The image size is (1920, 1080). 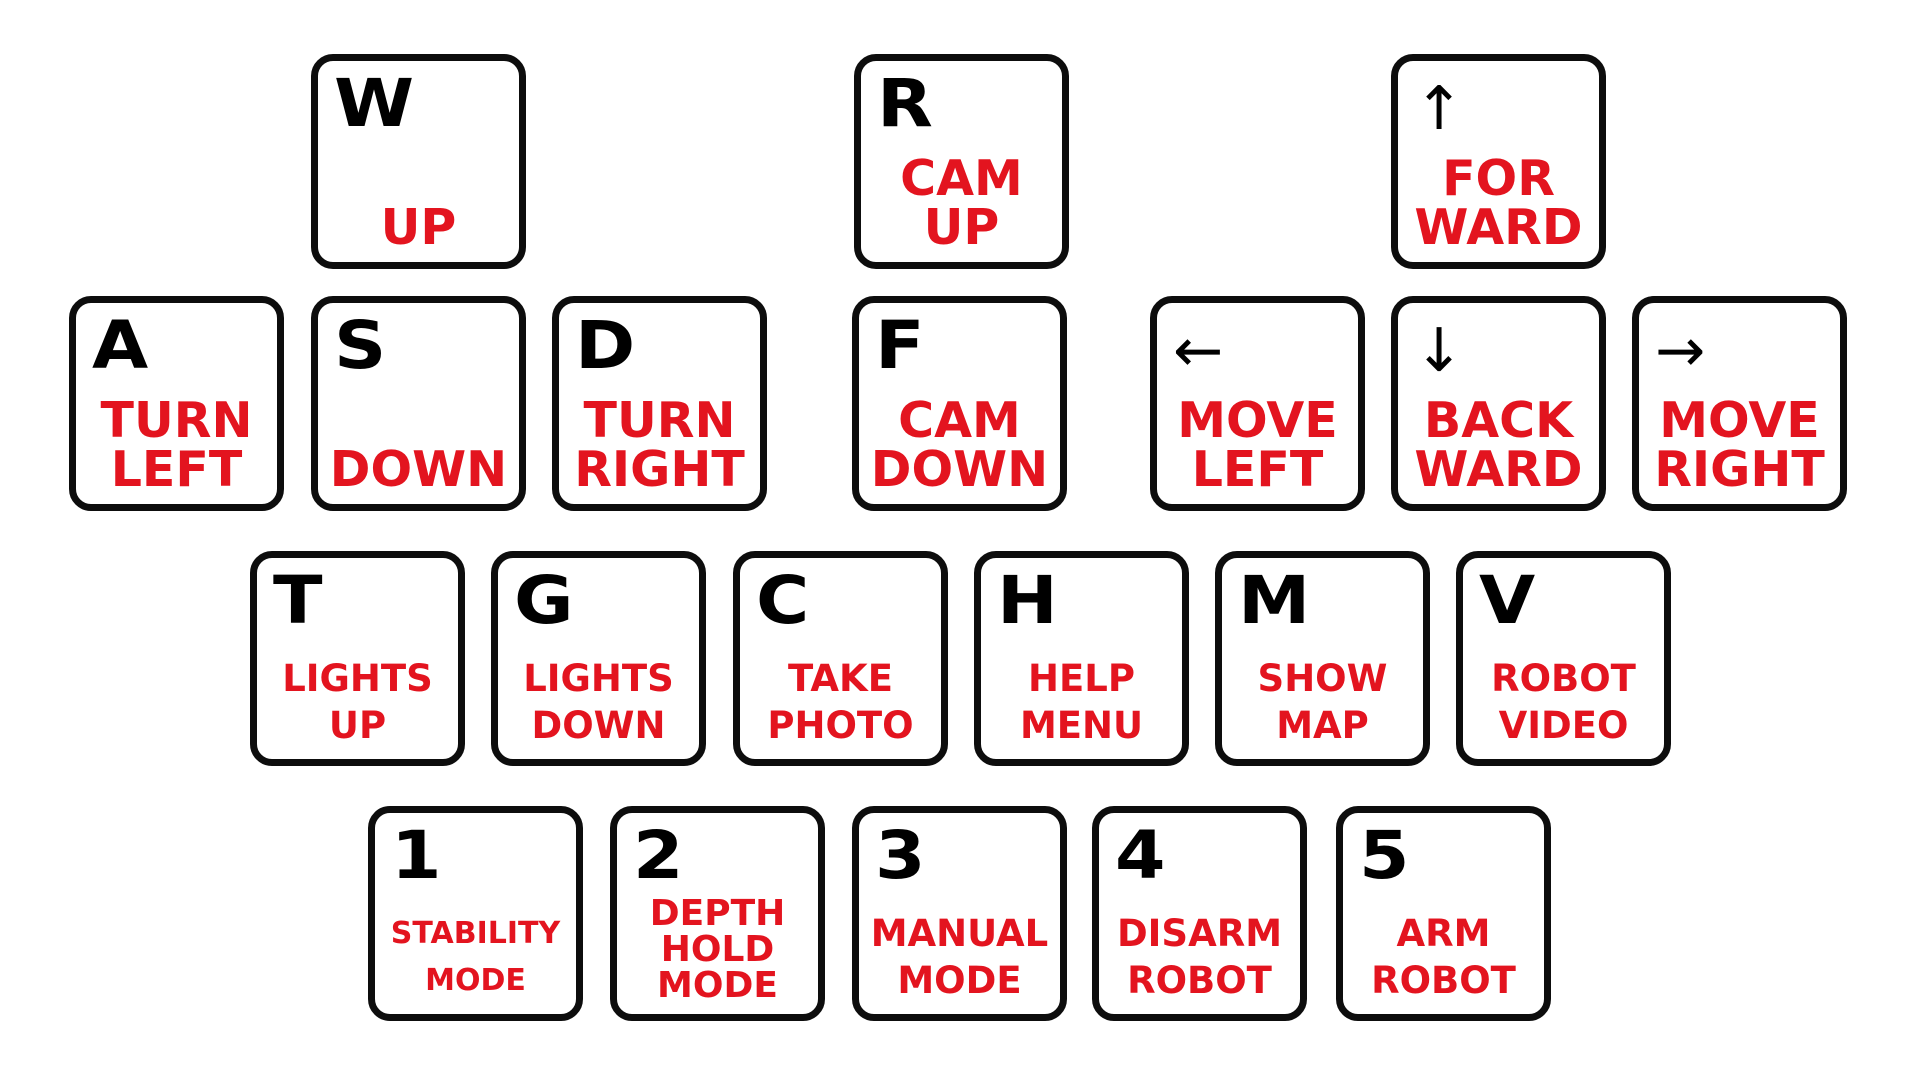 What do you see at coordinates (1563, 702) in the screenshot?
I see `key-label-robot-video: ROBOT VIDEO` at bounding box center [1563, 702].